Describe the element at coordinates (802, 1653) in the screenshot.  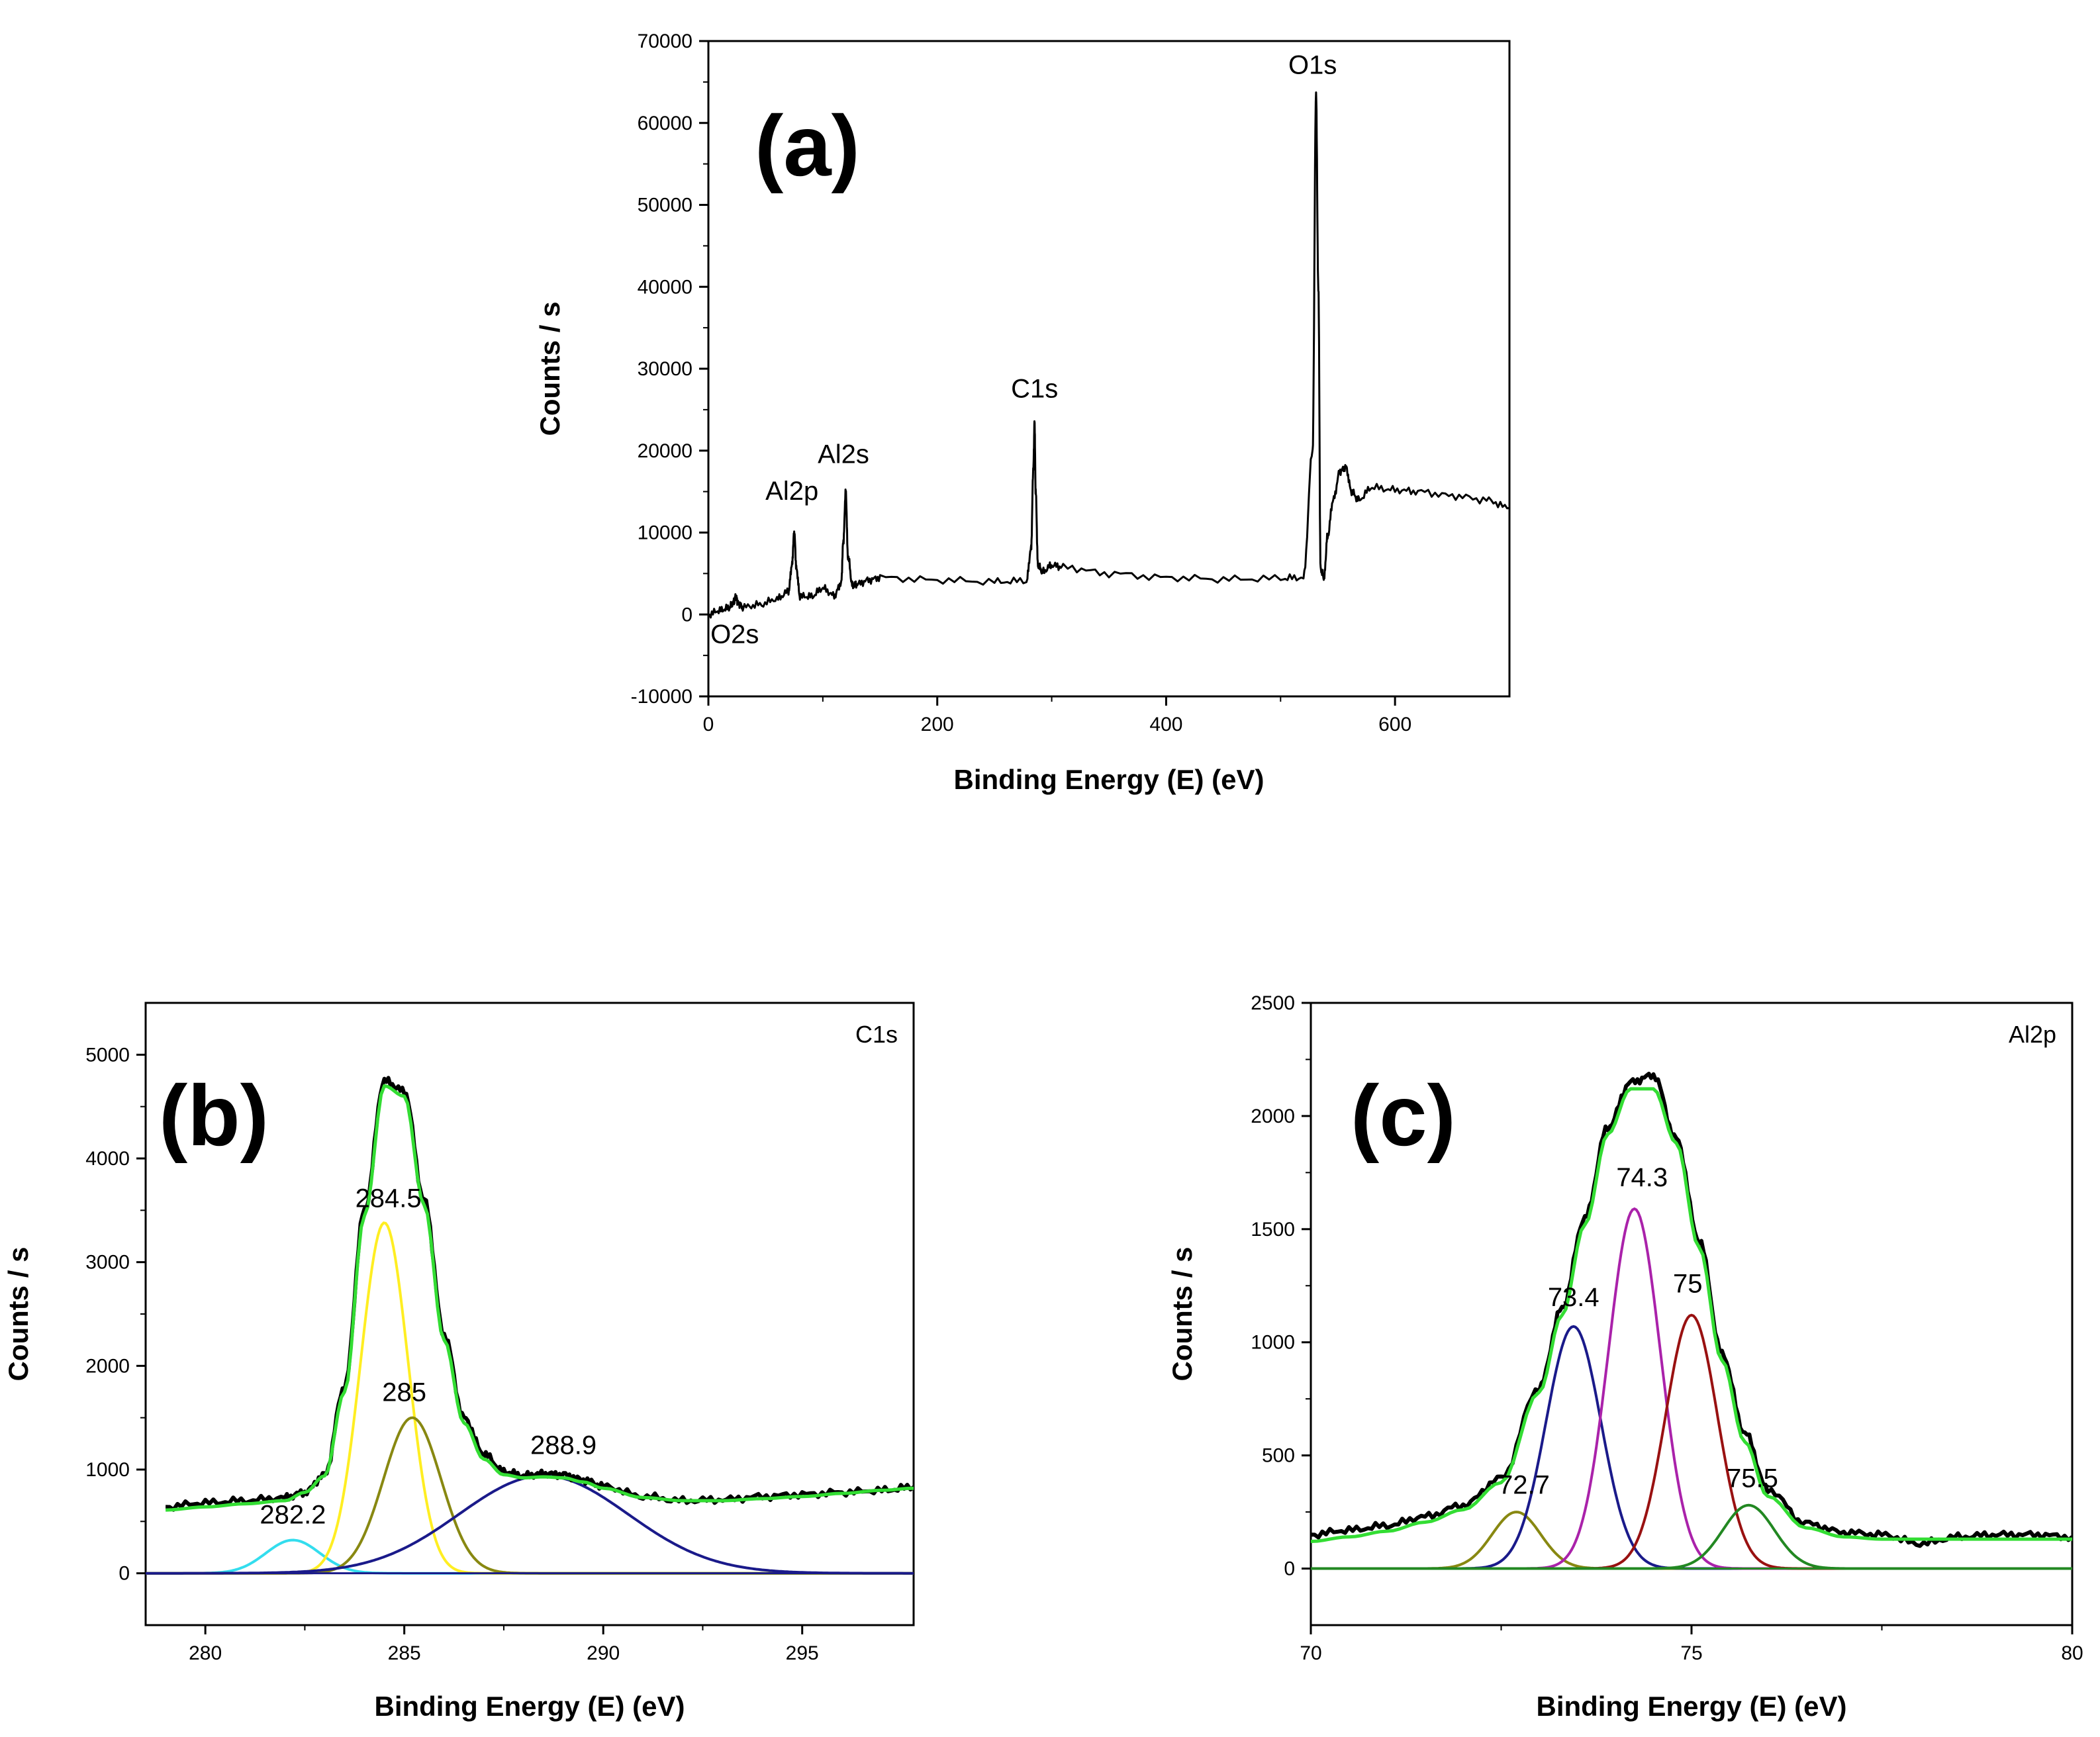
I see `x-tick-label: 295` at that location.